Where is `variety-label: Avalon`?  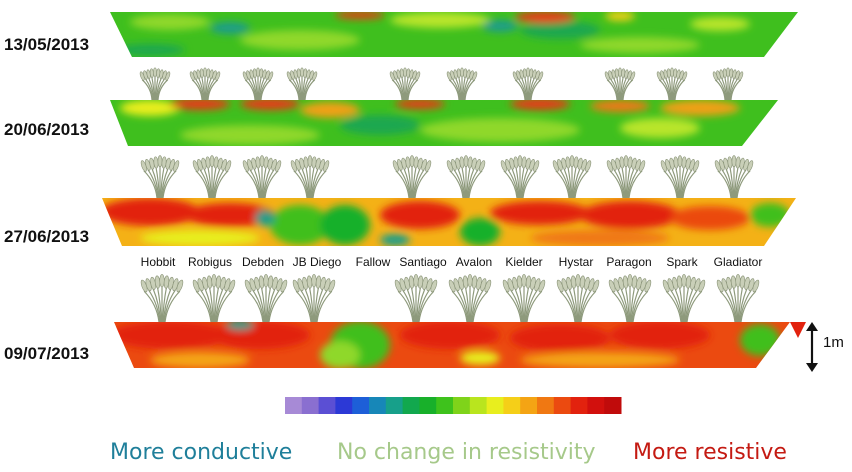
variety-label: Avalon is located at coordinates (474, 262).